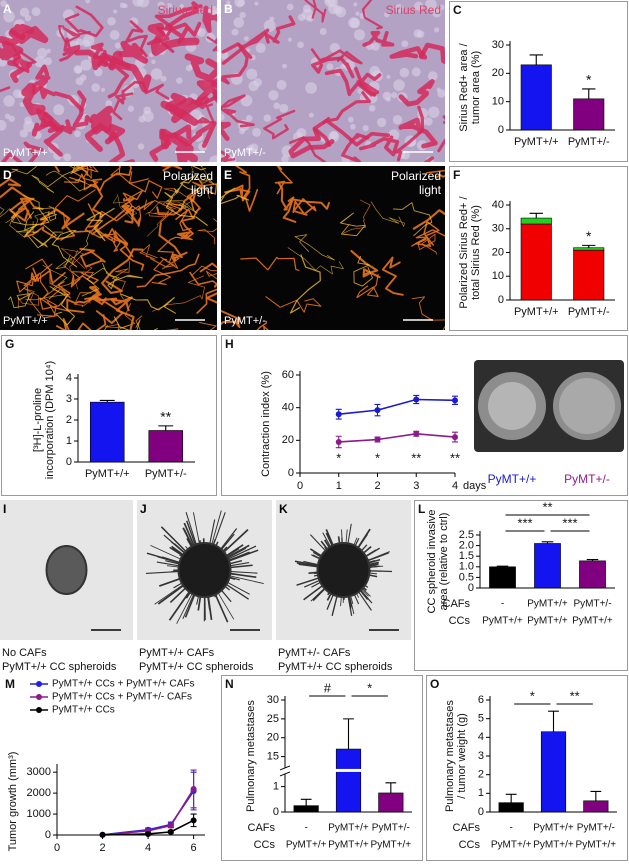 This screenshot has height=867, width=629. I want to click on genotype-label: PyMT+/+, so click(25, 153).